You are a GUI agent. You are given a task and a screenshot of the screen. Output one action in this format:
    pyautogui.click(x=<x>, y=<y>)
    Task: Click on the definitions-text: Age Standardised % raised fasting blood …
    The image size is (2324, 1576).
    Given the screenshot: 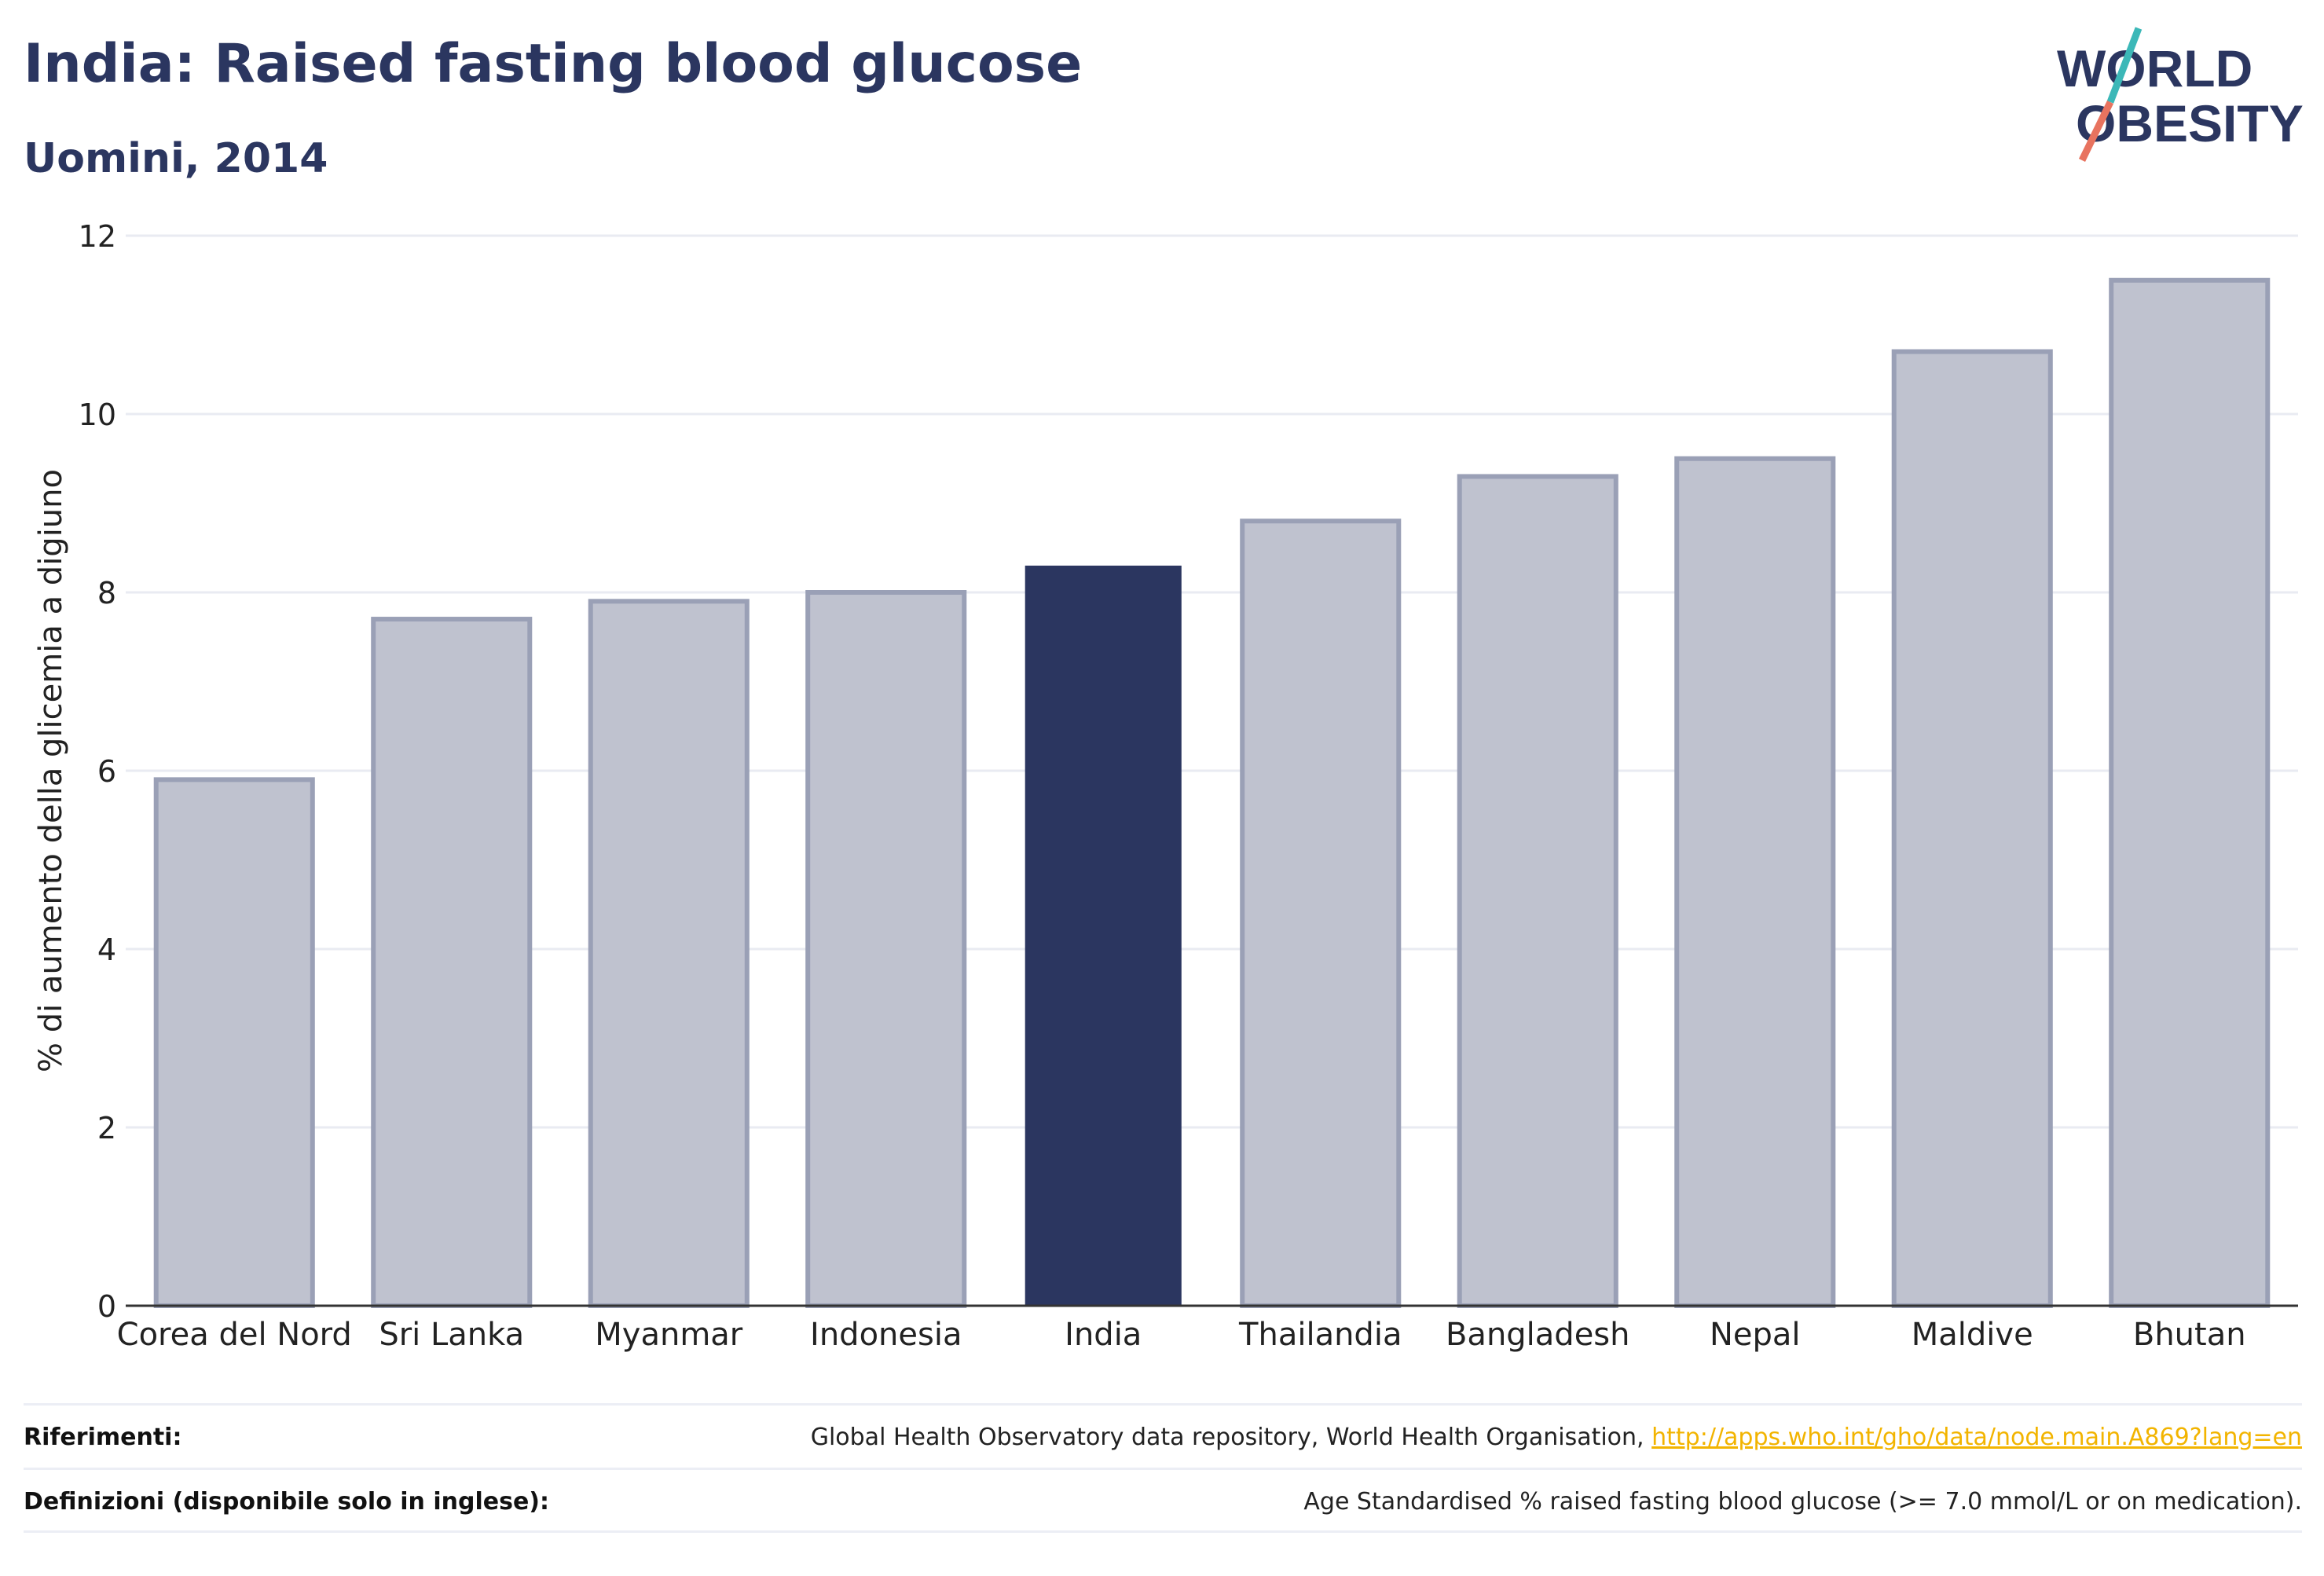 What is the action you would take?
    pyautogui.click(x=1802, y=1501)
    